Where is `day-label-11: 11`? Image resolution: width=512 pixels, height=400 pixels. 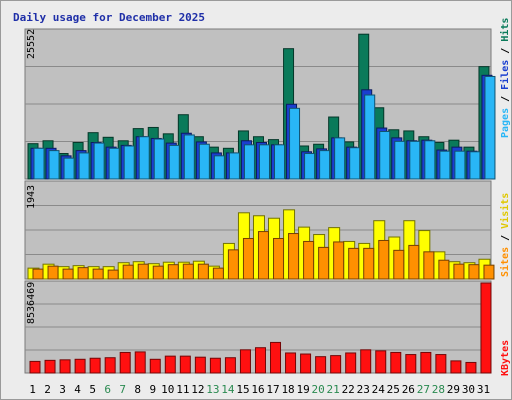 day-label-11: 11 is located at coordinates (182, 389).